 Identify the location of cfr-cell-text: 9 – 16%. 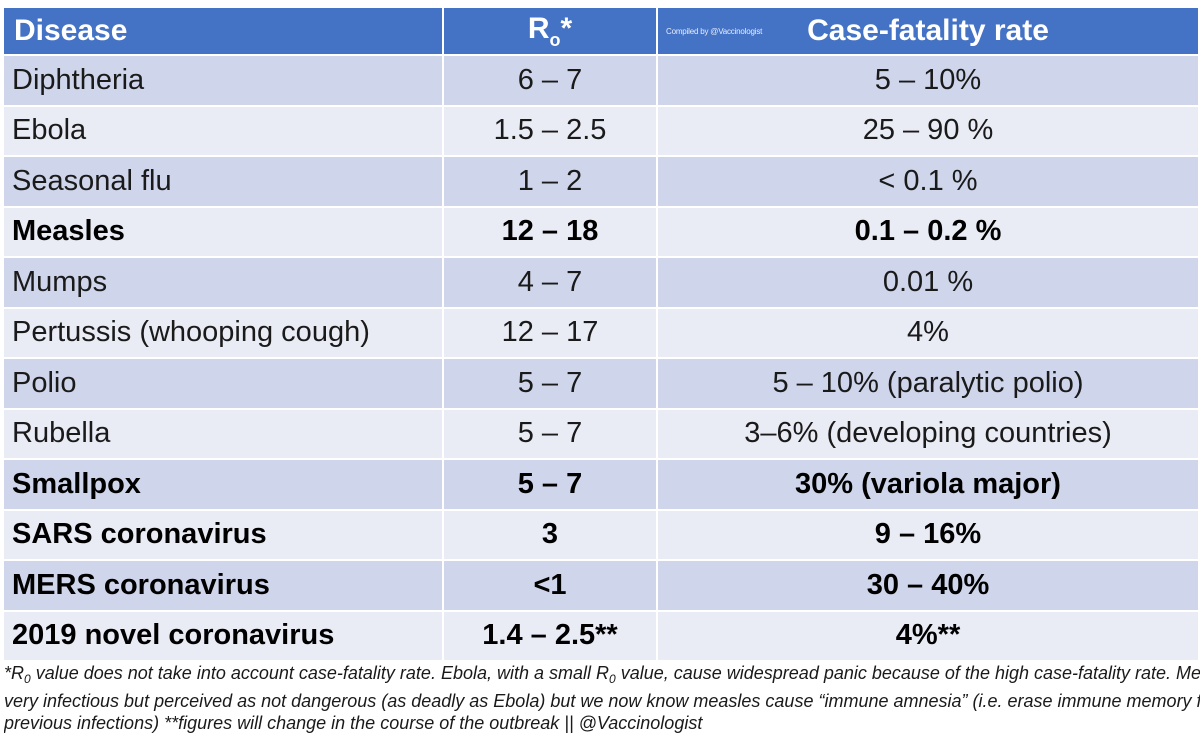
(928, 534).